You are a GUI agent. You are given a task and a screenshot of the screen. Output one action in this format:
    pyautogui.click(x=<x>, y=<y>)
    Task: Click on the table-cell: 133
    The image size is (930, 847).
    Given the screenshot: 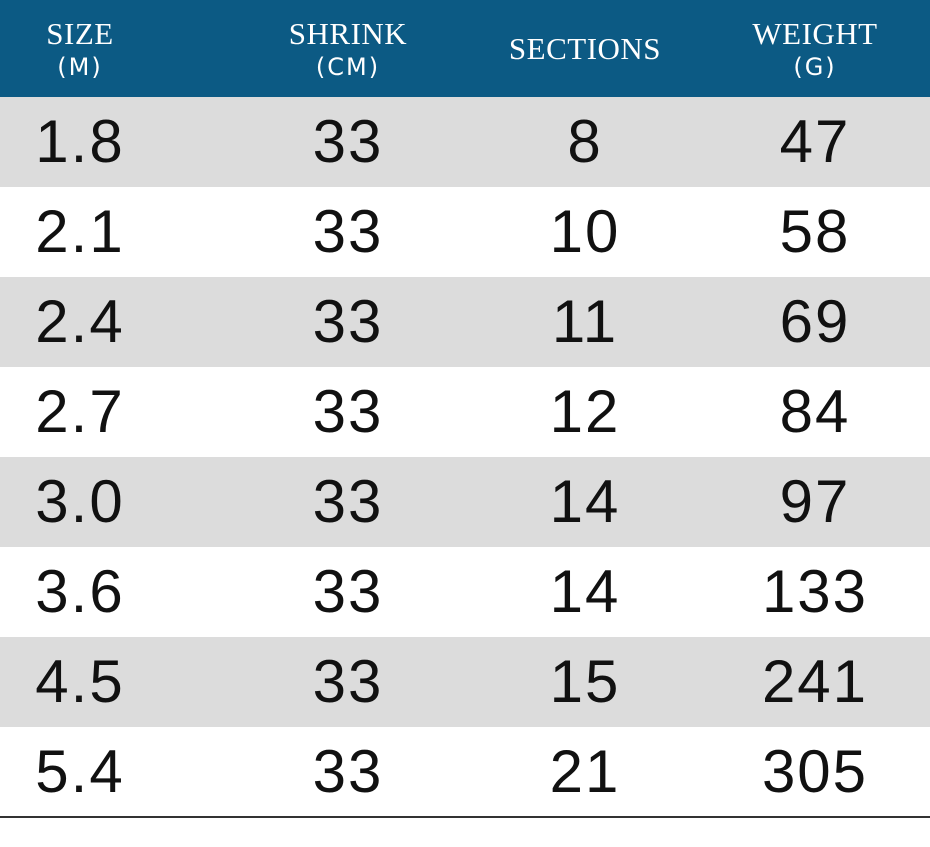 What is the action you would take?
    pyautogui.click(x=815, y=591)
    